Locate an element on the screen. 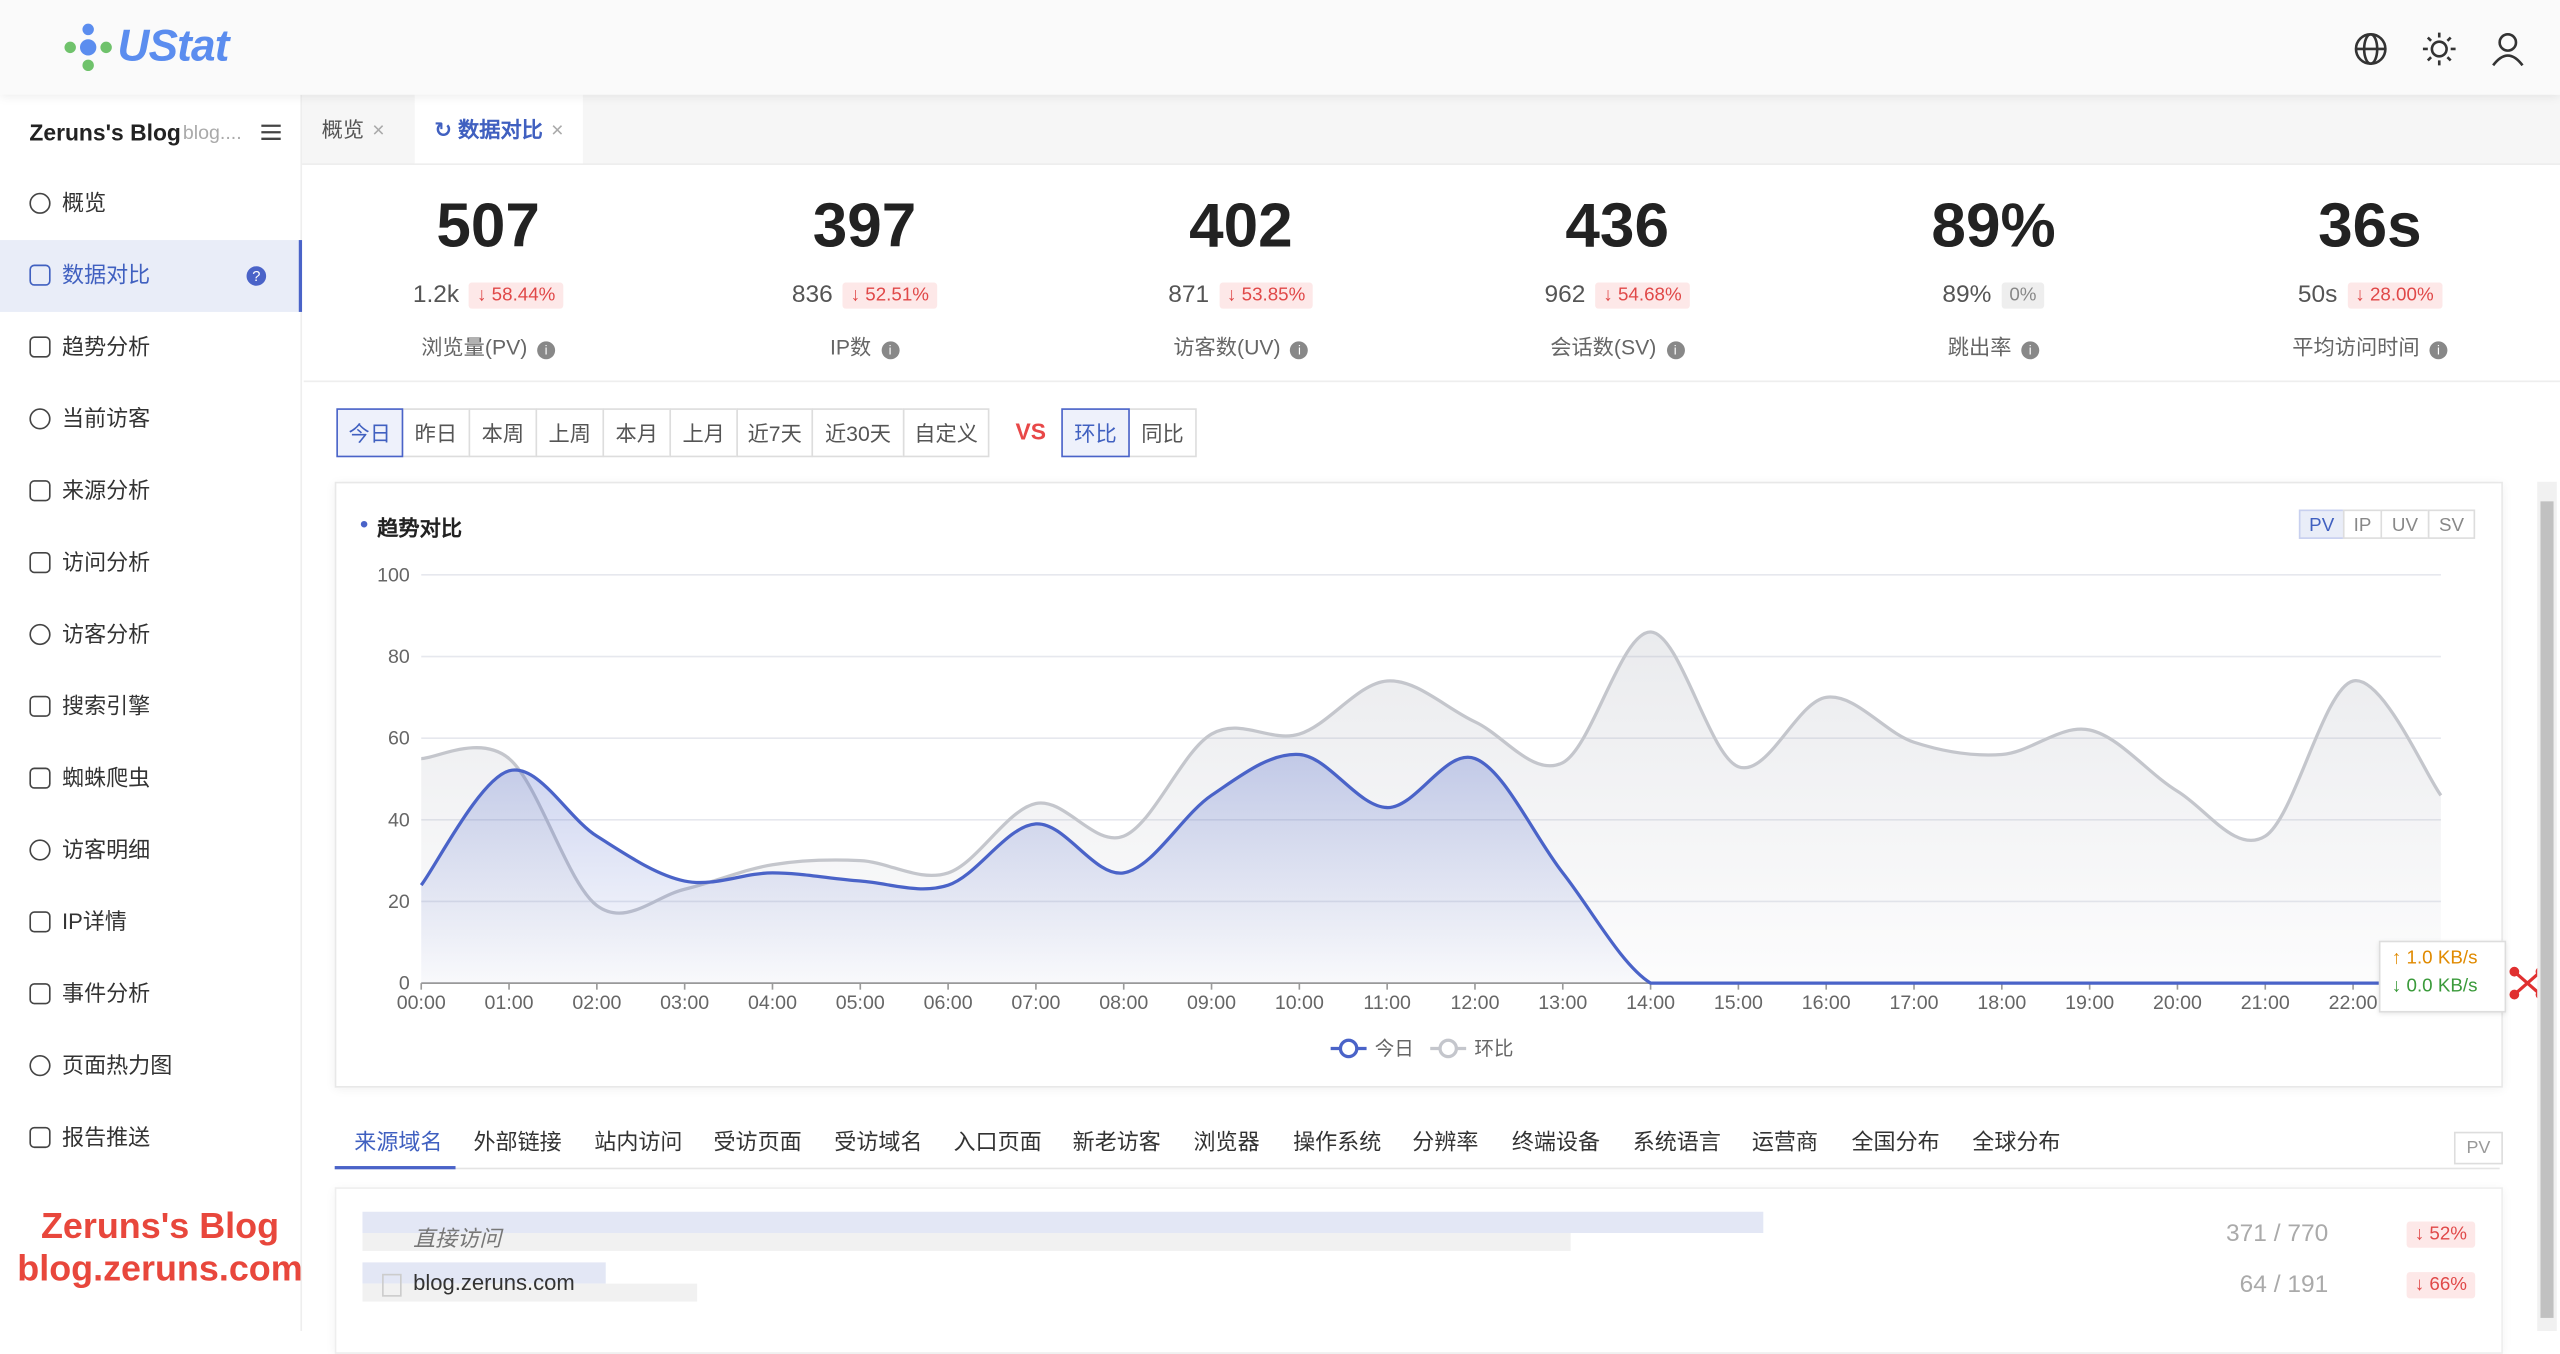  legend-label: 环比 is located at coordinates (1493, 1049).